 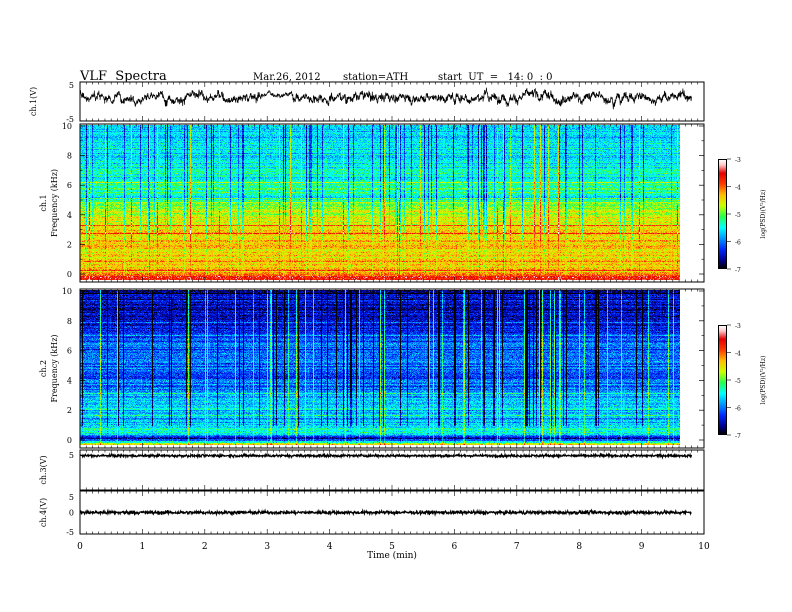 I want to click on ch3-waveform-line, so click(x=386, y=456).